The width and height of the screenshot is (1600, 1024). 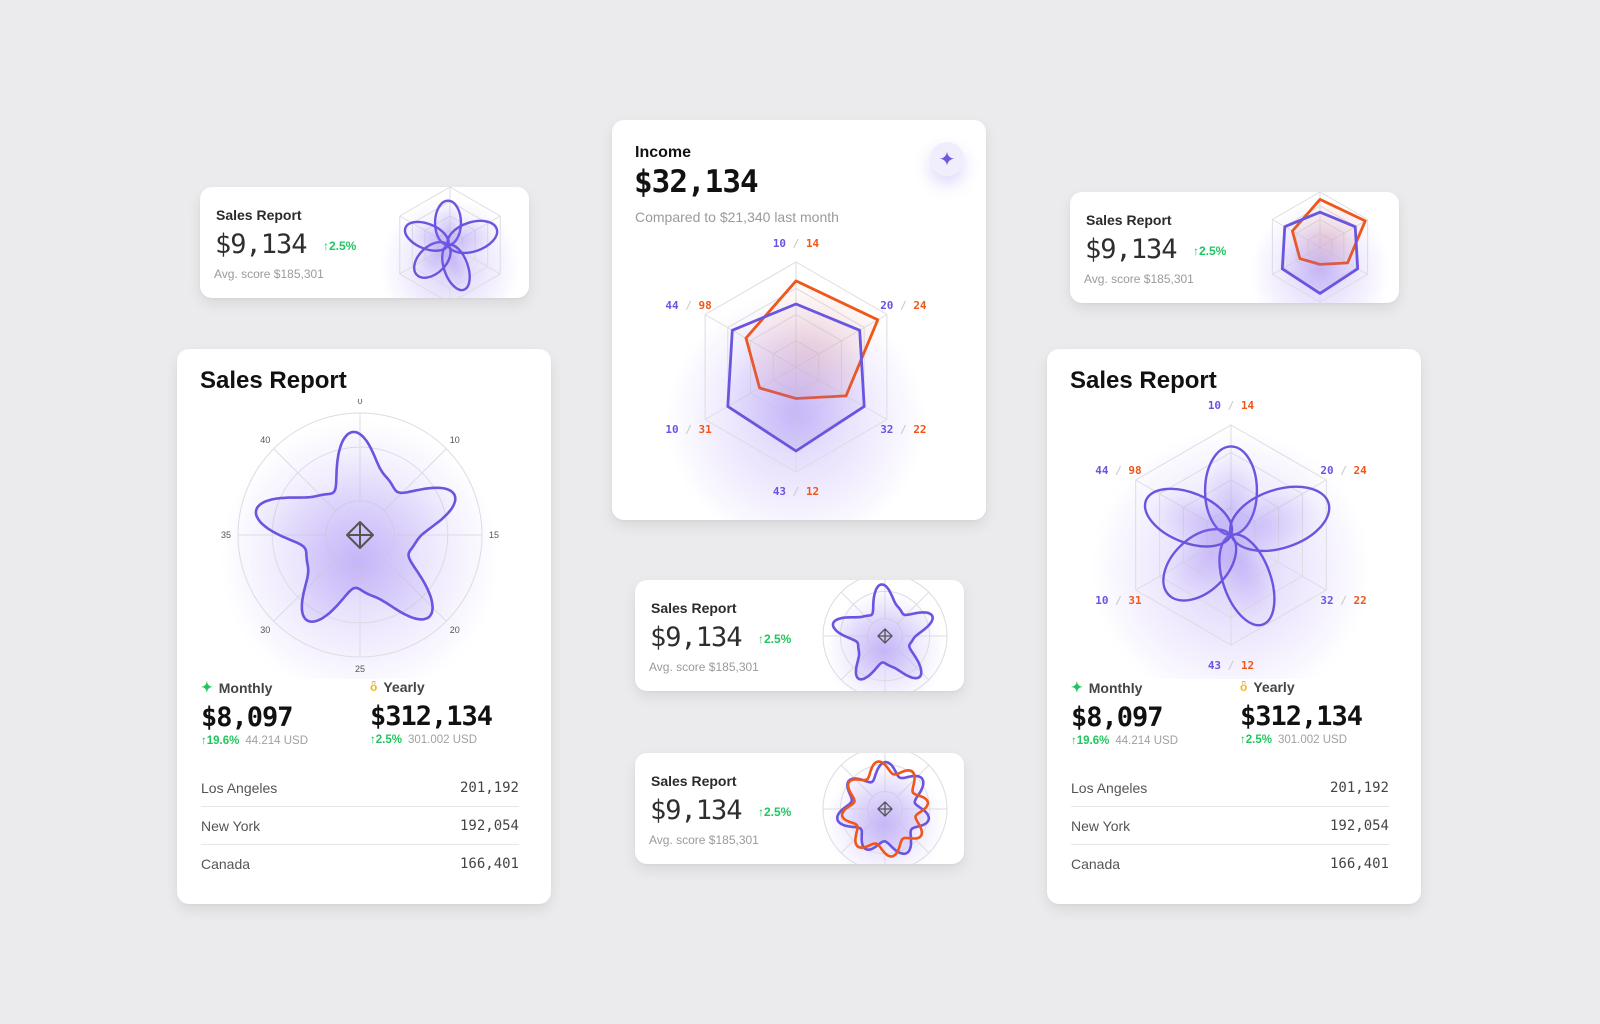 What do you see at coordinates (455, 440) in the screenshot?
I see `tick-label: 10` at bounding box center [455, 440].